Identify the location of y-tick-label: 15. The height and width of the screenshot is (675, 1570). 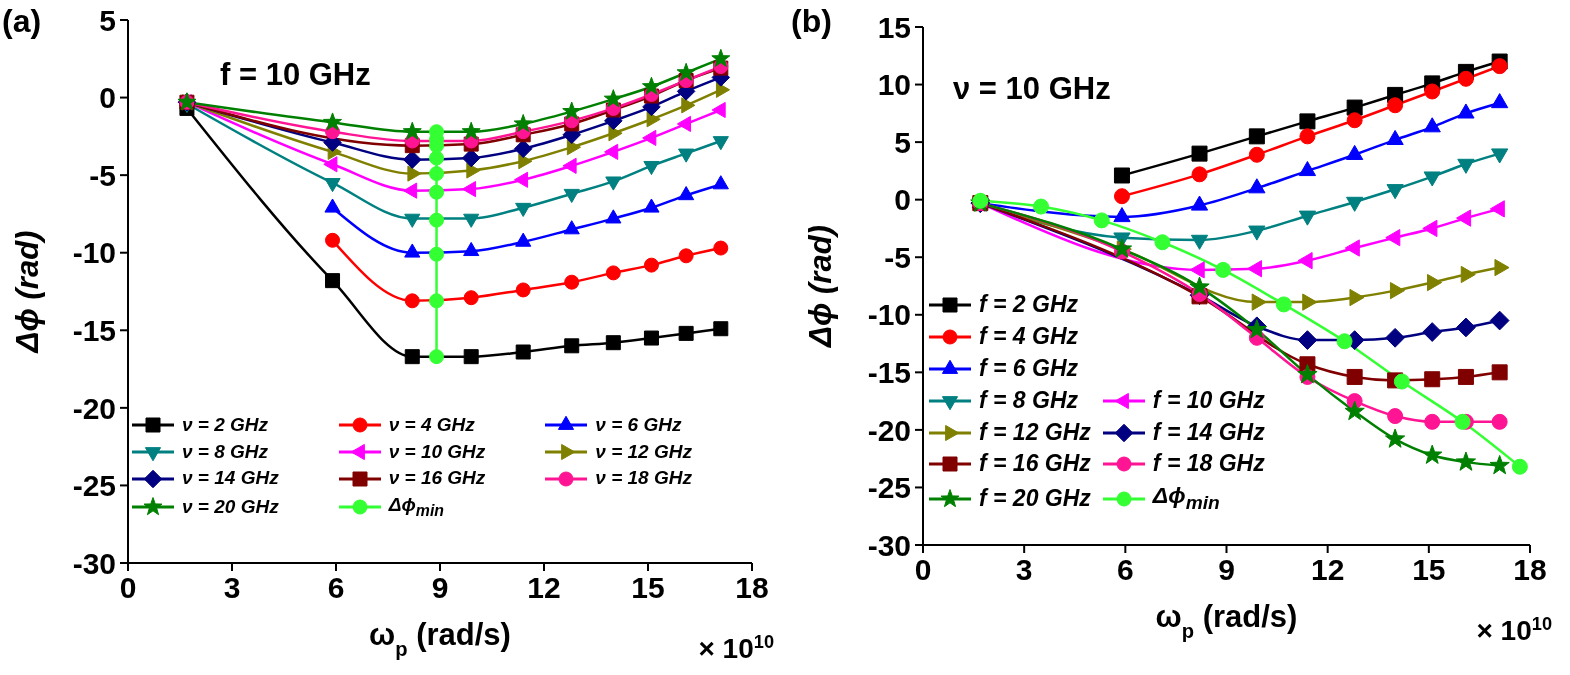
(894, 27).